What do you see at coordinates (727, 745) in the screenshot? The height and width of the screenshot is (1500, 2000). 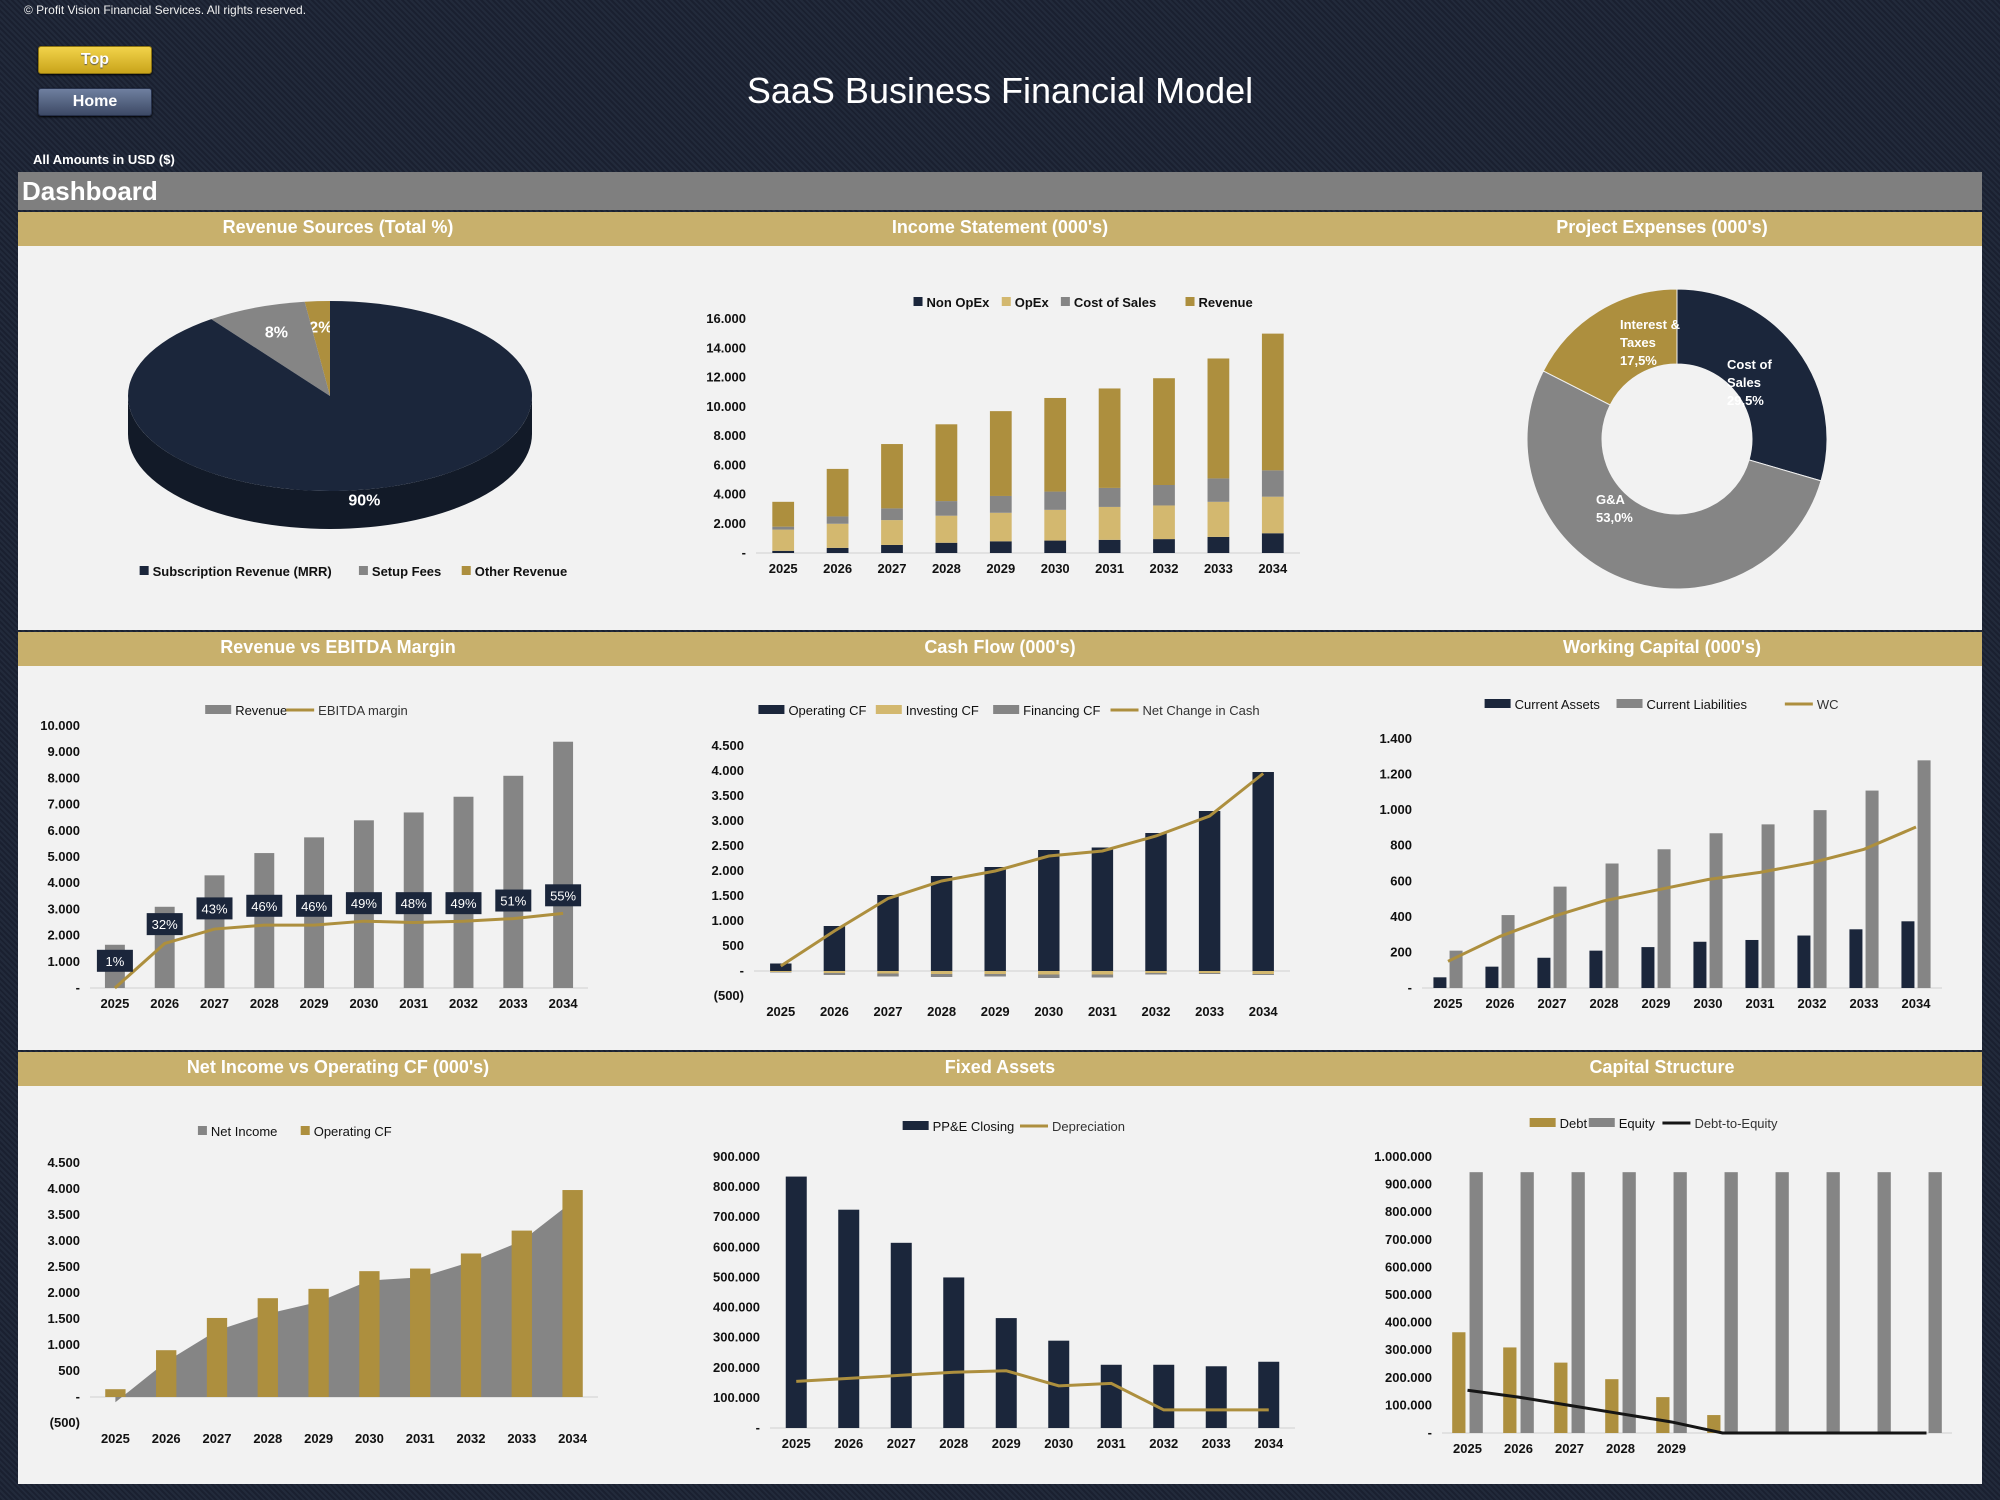 I see `cash-flow-y-tick: 4.500` at bounding box center [727, 745].